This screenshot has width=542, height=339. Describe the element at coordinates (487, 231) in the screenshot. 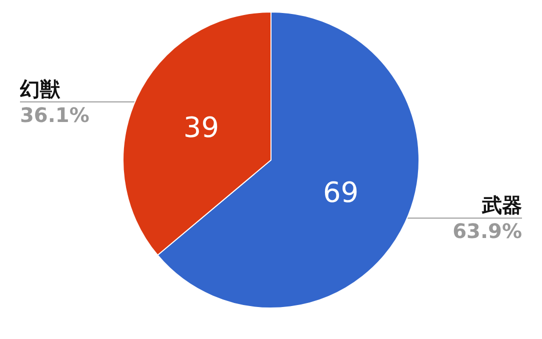

I see `text: 63.9%` at that location.